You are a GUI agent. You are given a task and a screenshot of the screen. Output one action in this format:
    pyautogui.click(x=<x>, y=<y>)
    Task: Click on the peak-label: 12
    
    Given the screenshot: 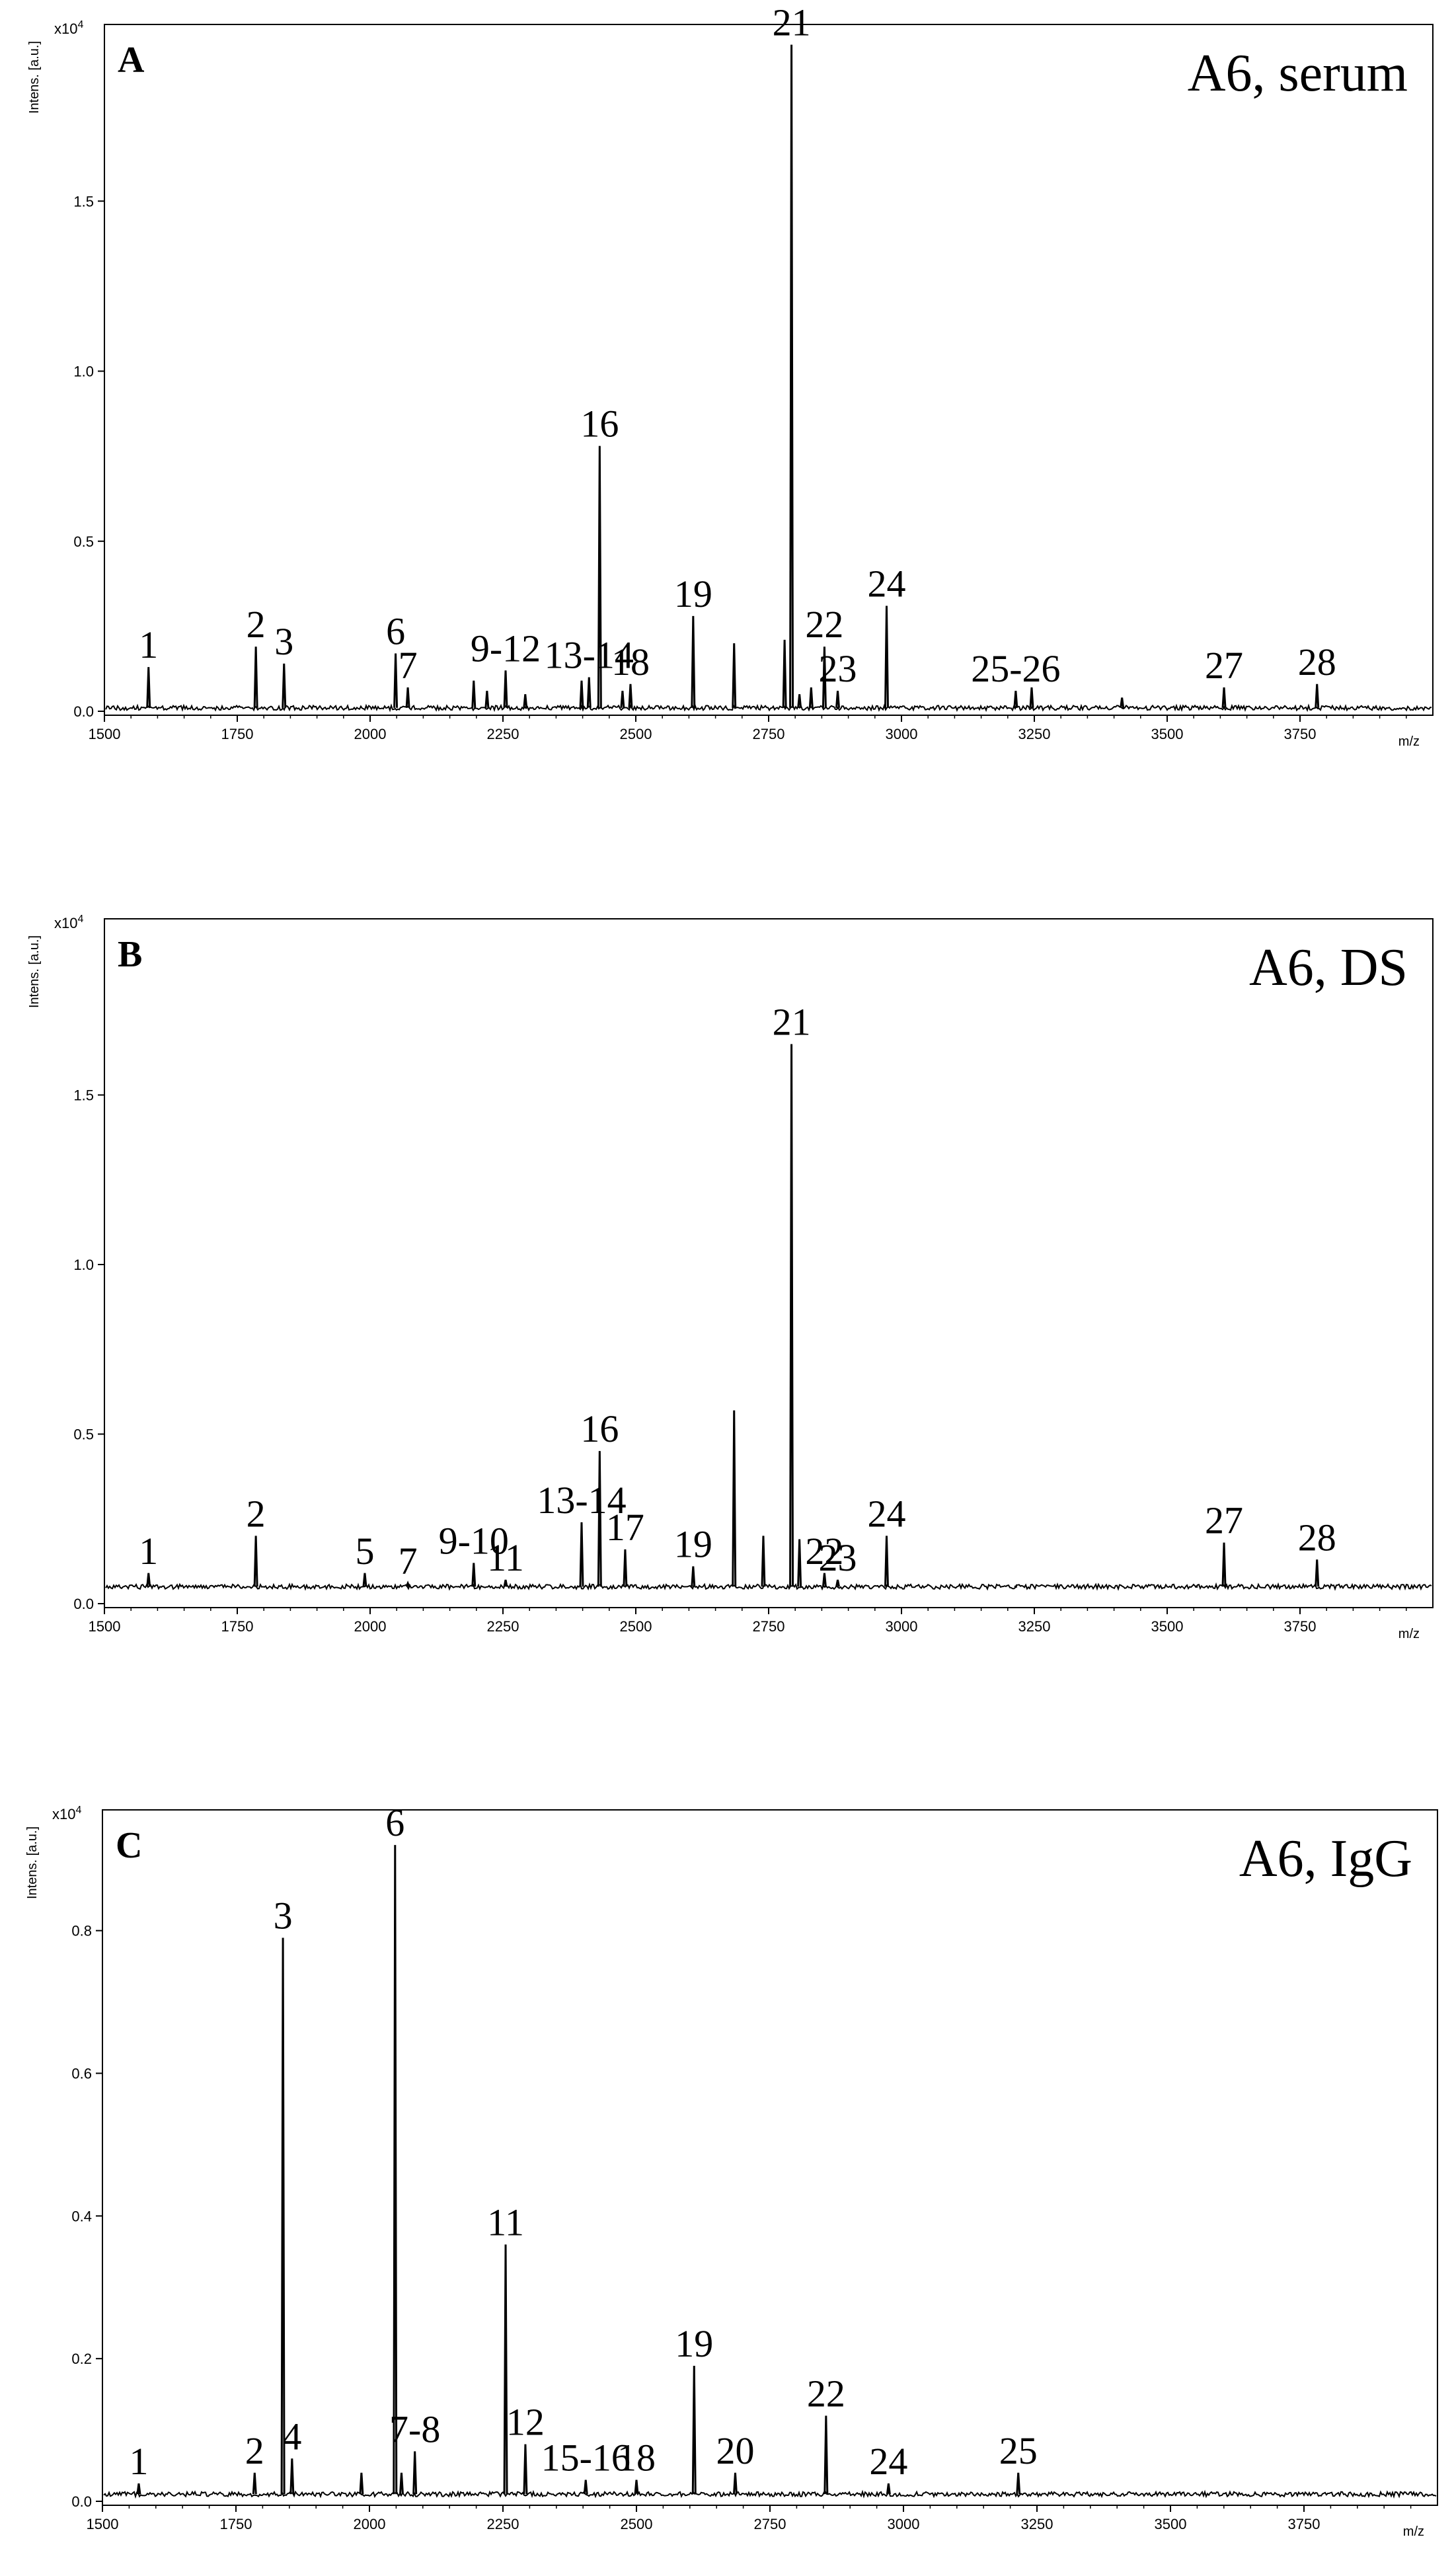 What is the action you would take?
    pyautogui.click(x=525, y=2422)
    